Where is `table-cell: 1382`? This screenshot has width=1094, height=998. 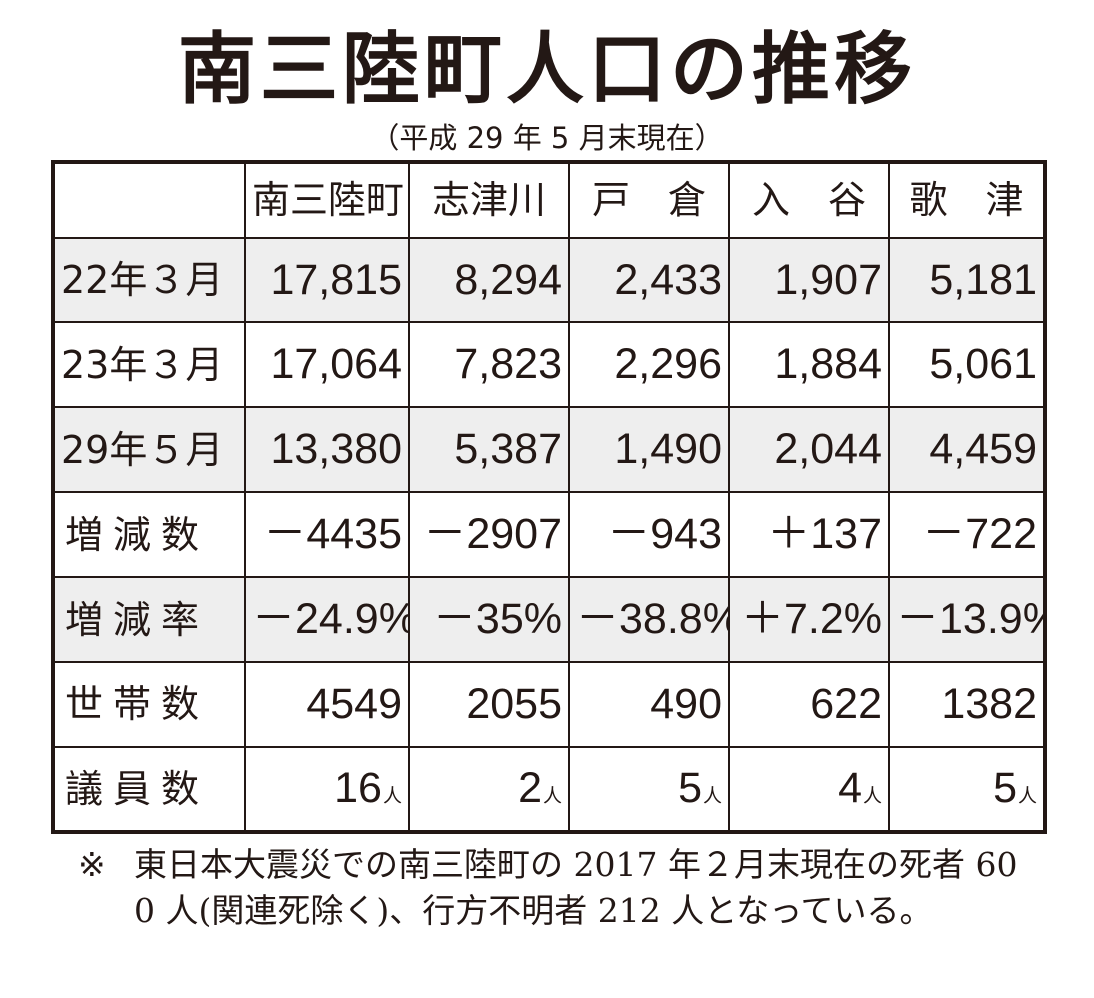 table-cell: 1382 is located at coordinates (965, 704).